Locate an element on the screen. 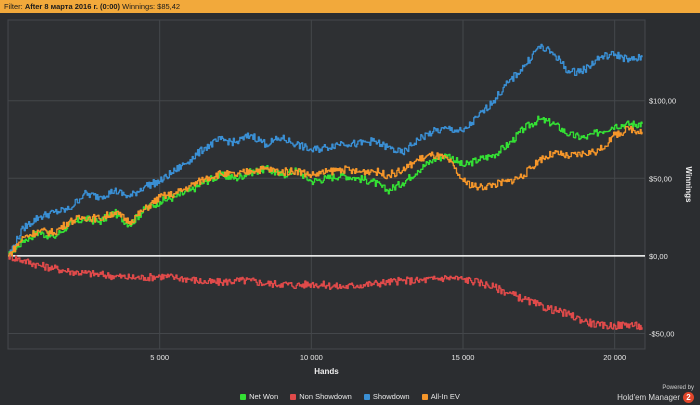 This screenshot has height=405, width=700. chart-legend: Net Won Non Showdown Showdown All-In EV is located at coordinates (350, 397).